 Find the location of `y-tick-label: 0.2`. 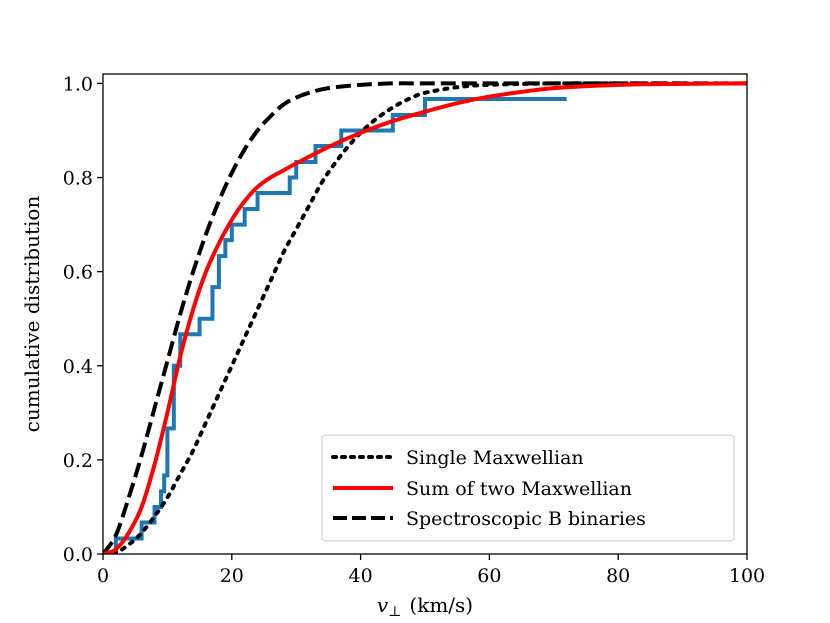

y-tick-label: 0.2 is located at coordinates (78, 461).